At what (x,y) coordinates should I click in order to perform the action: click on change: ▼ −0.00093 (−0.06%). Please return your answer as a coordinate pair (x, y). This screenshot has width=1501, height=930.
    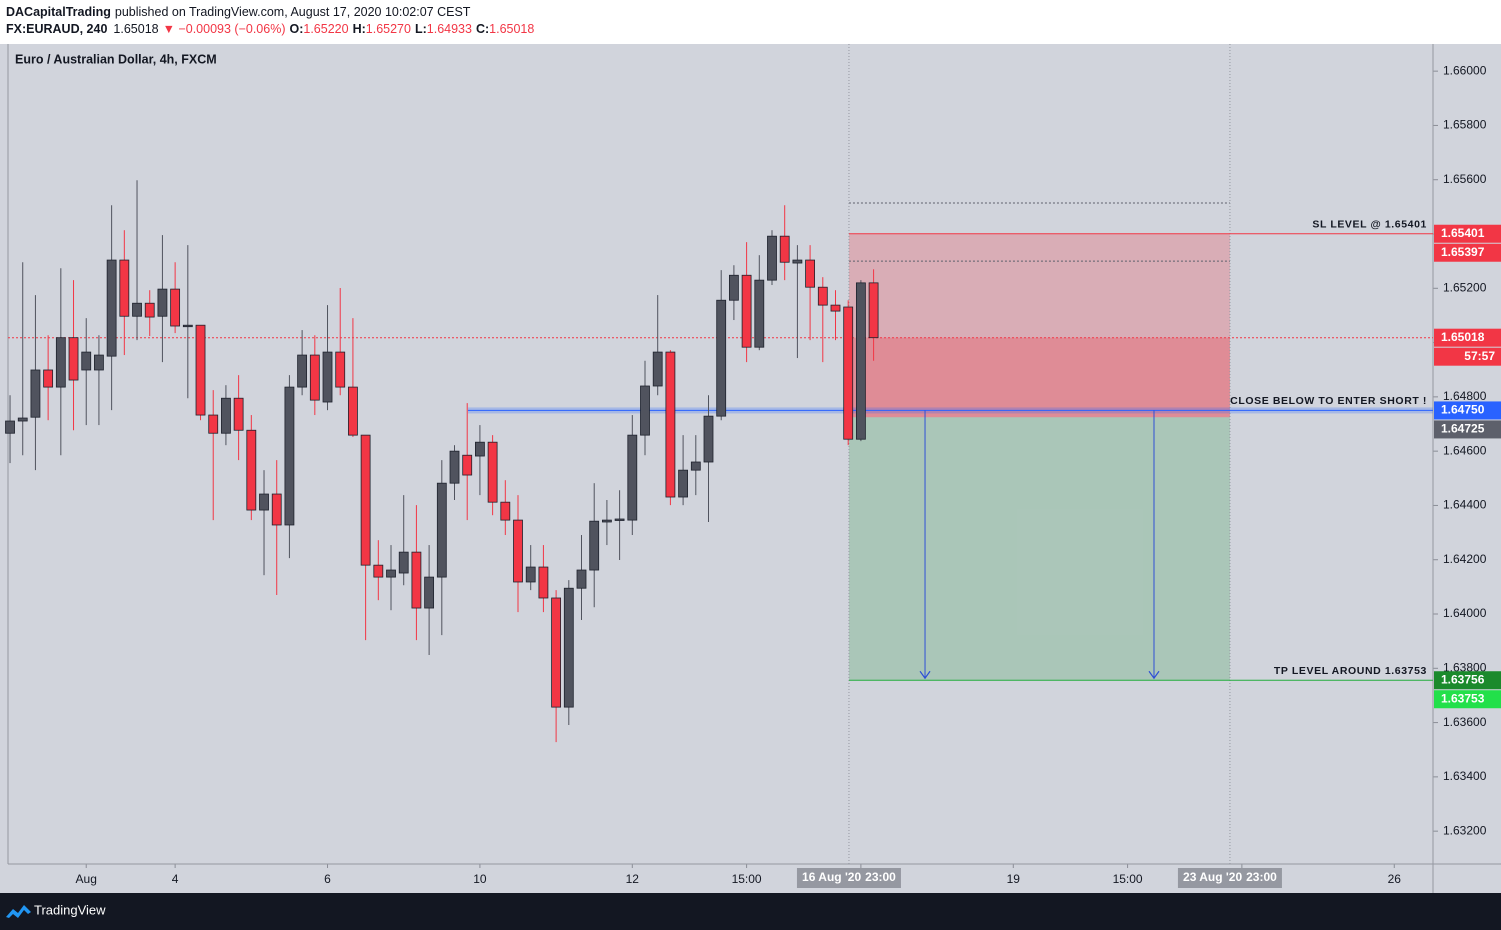
    Looking at the image, I should click on (224, 29).